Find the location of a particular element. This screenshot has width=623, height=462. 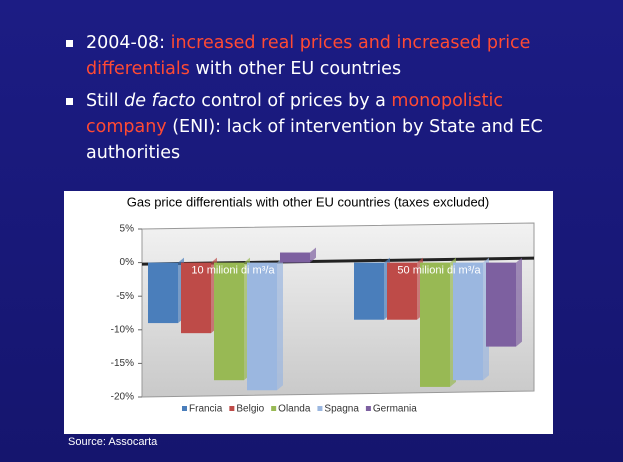

bullet-text: with other EU countries is located at coordinates (295, 69).